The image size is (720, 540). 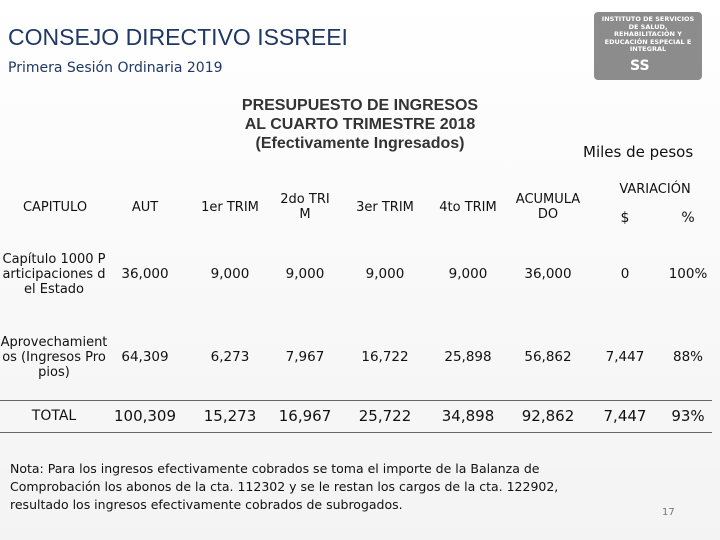 I want to click on table-cell: 100%, so click(x=688, y=274).